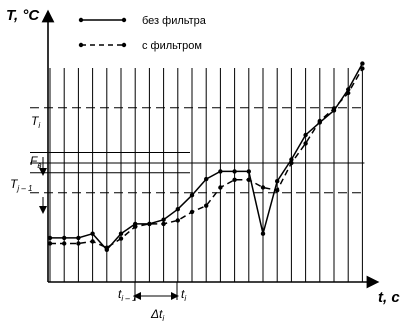  I want to click on legend-solid-dot-right, so click(124, 20).